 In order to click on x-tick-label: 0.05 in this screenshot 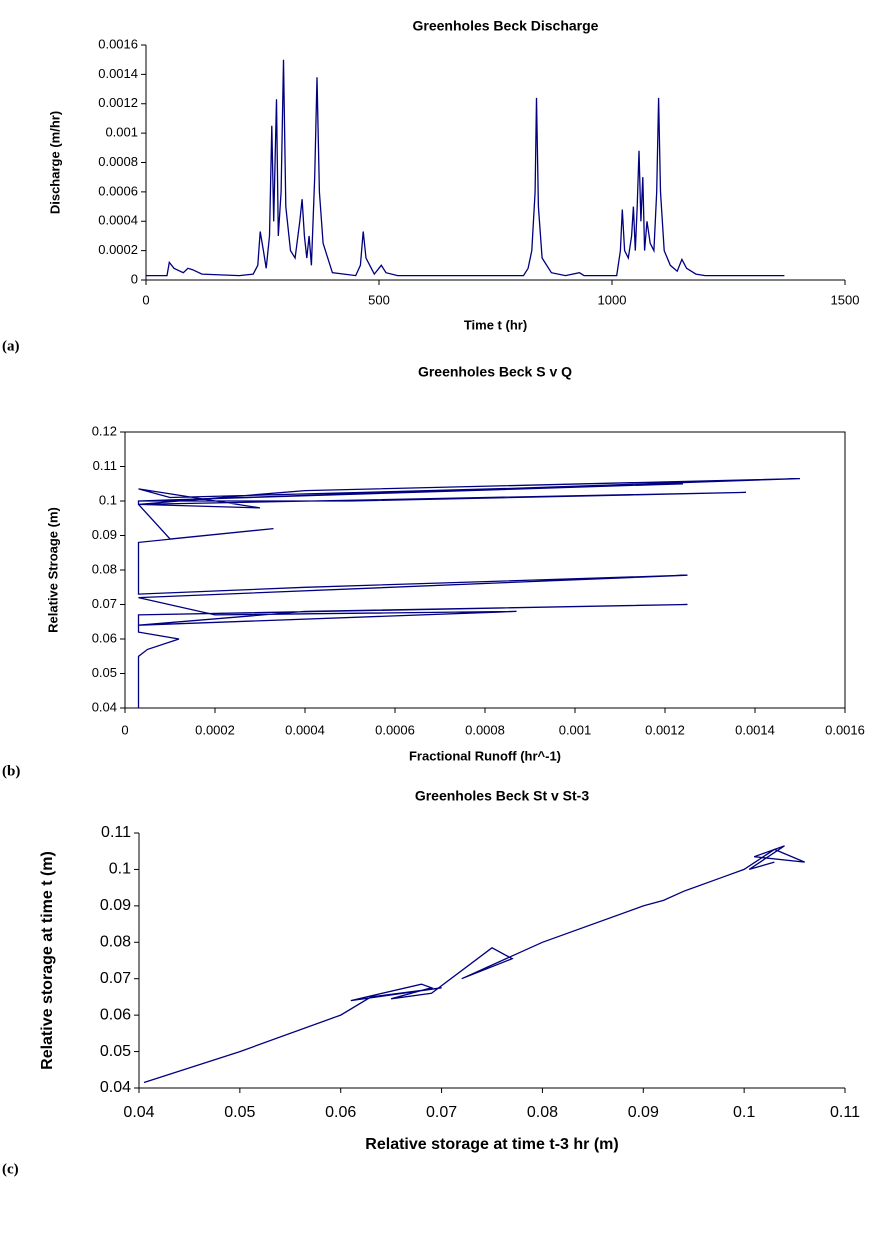, I will do `click(239, 1112)`.